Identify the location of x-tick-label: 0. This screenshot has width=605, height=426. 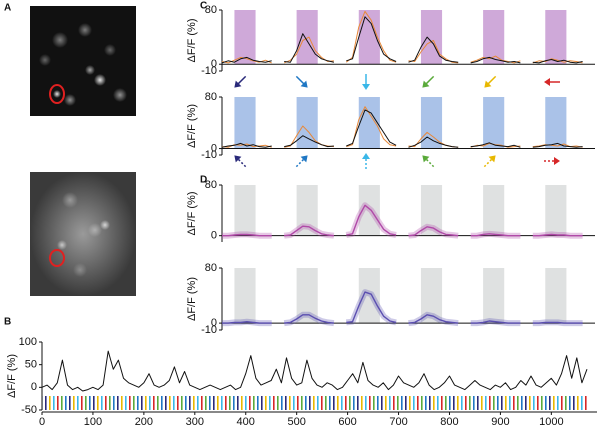
(42, 421).